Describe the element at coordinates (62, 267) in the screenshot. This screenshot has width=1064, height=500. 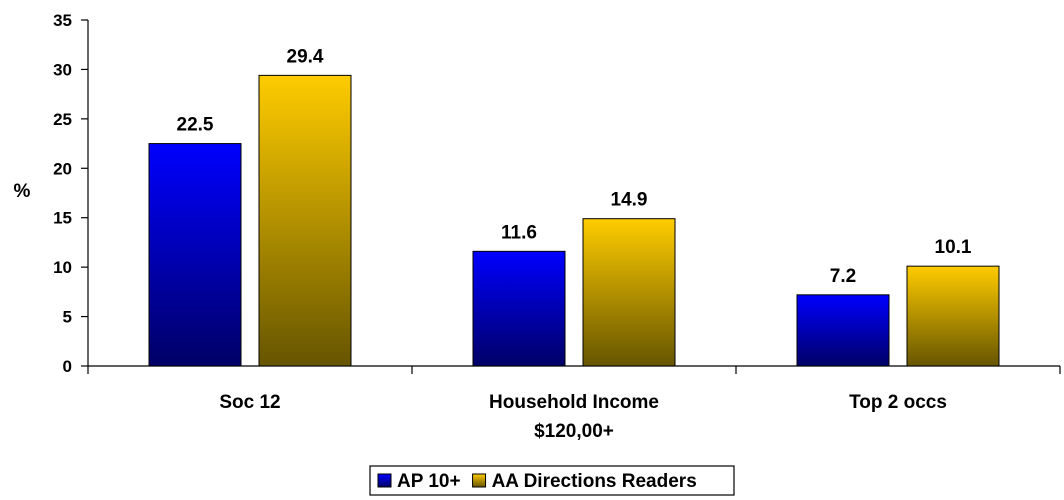
I see `y-tick-label: 10` at that location.